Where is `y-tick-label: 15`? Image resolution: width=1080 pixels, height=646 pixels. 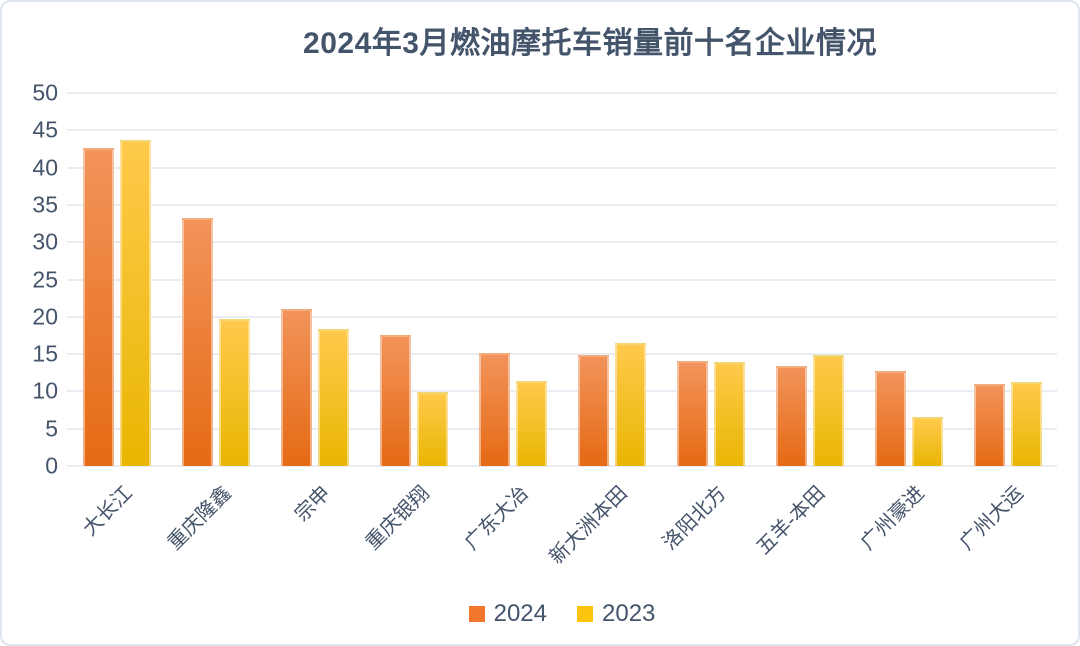 y-tick-label: 15 is located at coordinates (45, 353).